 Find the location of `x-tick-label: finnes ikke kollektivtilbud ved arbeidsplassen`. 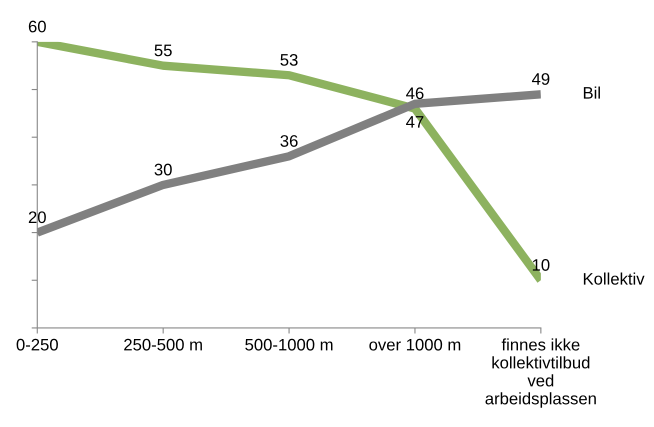

x-tick-label: finnes ikke kollektivtilbud ved arbeidsplassen is located at coordinates (541, 373).